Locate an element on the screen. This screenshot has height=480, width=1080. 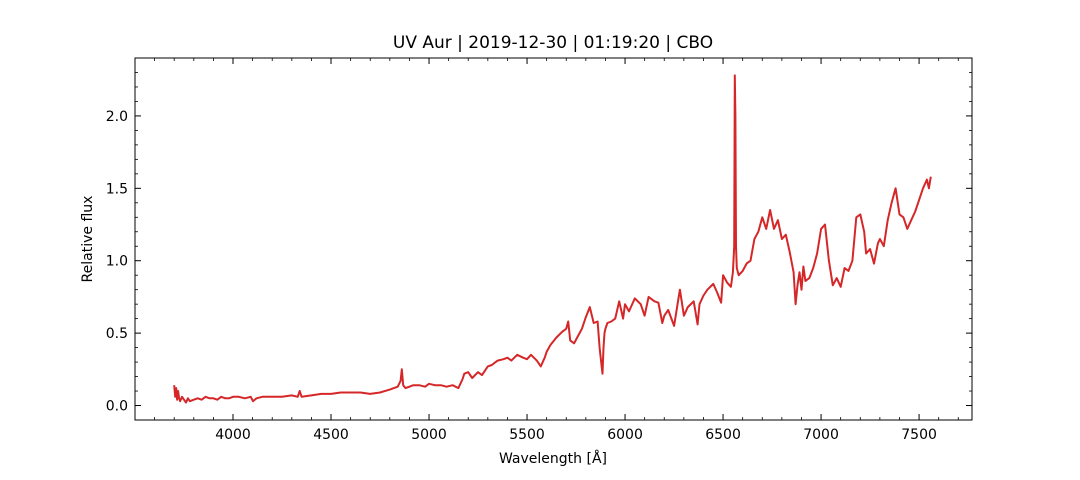
x-tick-label: 4000 is located at coordinates (233, 435).